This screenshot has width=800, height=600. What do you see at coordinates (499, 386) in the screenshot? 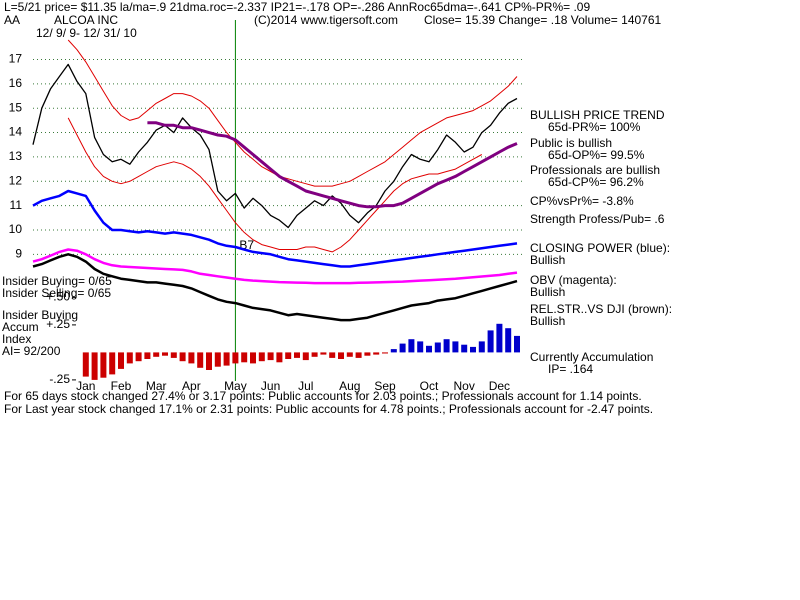
I see `x-tick-label: Dec` at bounding box center [499, 386].